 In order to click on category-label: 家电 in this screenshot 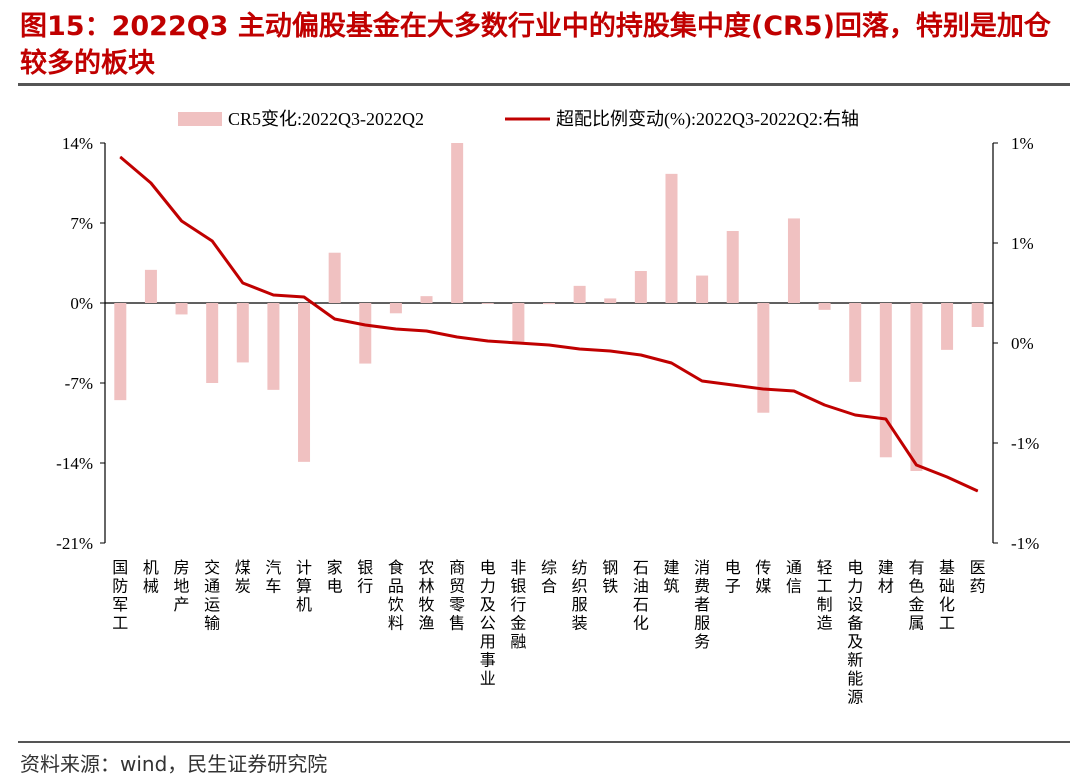, I will do `click(335, 577)`.